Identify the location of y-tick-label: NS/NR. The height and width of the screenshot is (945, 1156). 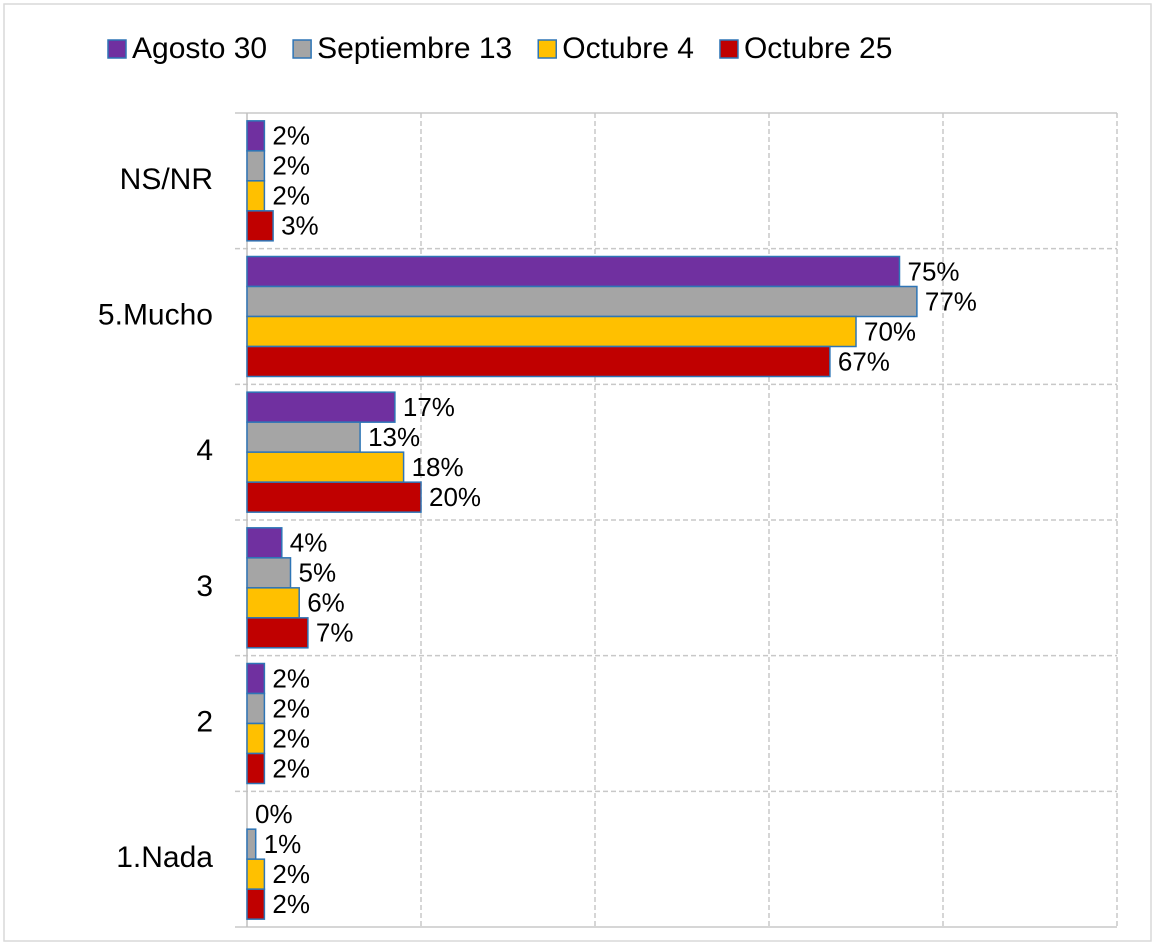
(166, 179).